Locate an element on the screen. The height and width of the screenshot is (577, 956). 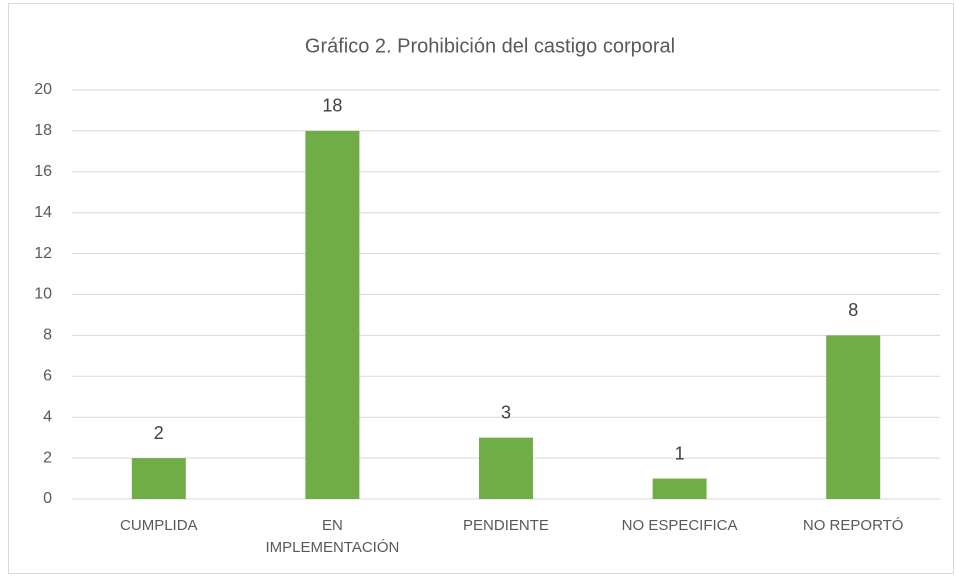
data-label: 3 is located at coordinates (506, 412).